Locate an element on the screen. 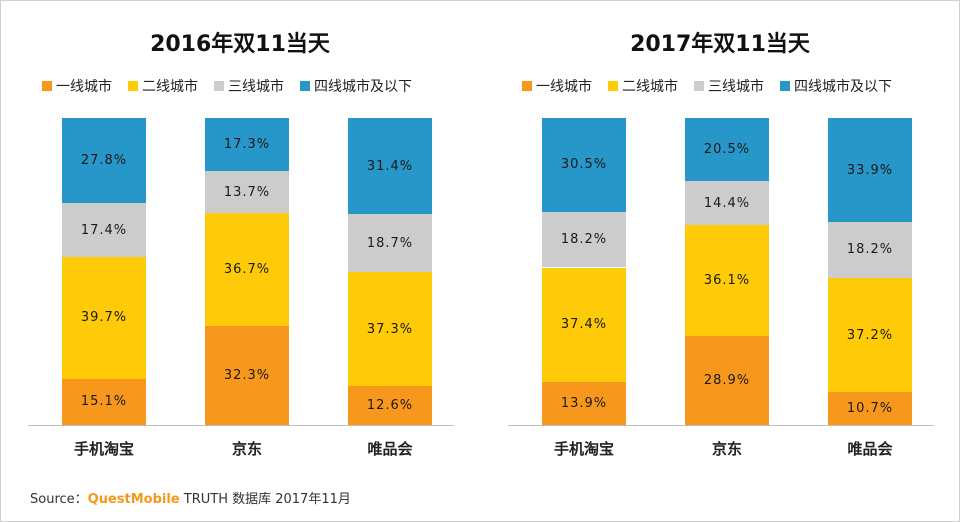  data-label: 18.7% is located at coordinates (390, 243).